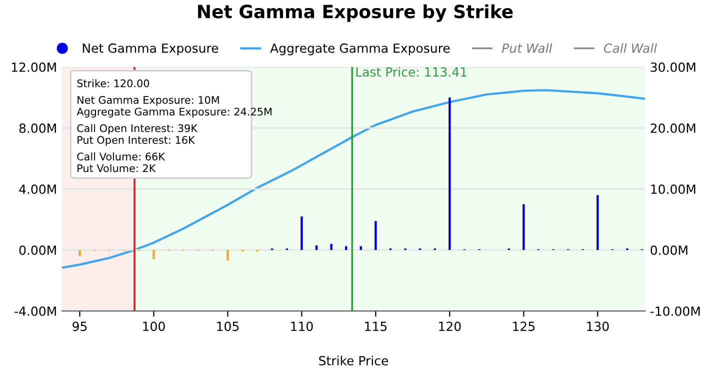  I want to click on x-tick-label: 110, so click(302, 327).